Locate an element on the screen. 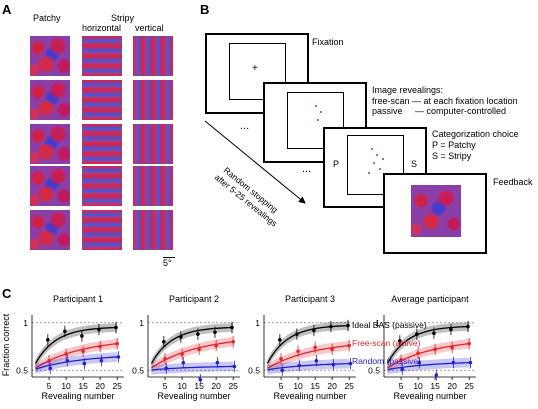  chart-4-ytick-0.5: 0.5 is located at coordinates (374, 370).